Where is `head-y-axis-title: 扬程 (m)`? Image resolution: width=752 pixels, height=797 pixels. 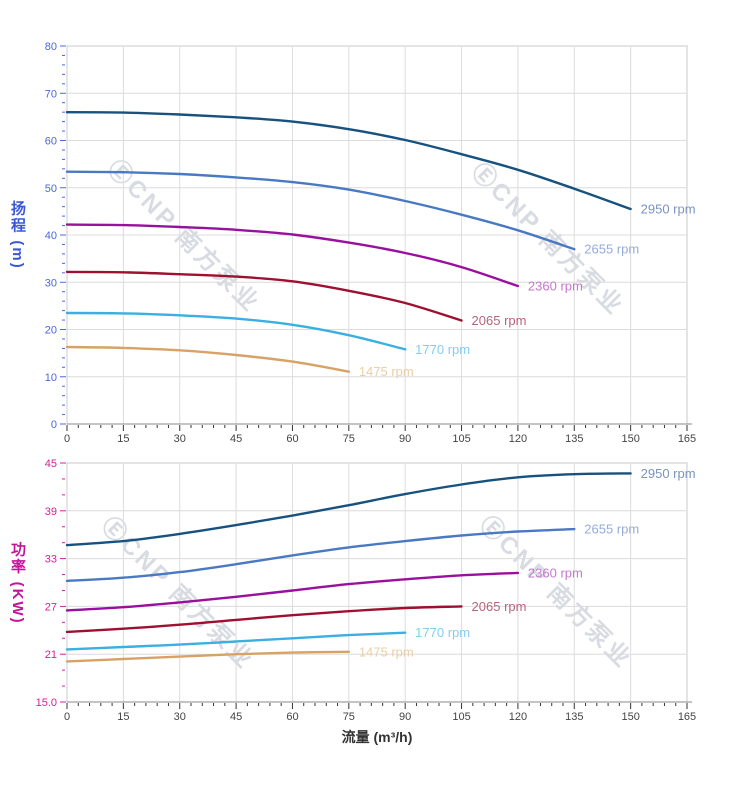 head-y-axis-title: 扬程 (m) is located at coordinates (17, 235).